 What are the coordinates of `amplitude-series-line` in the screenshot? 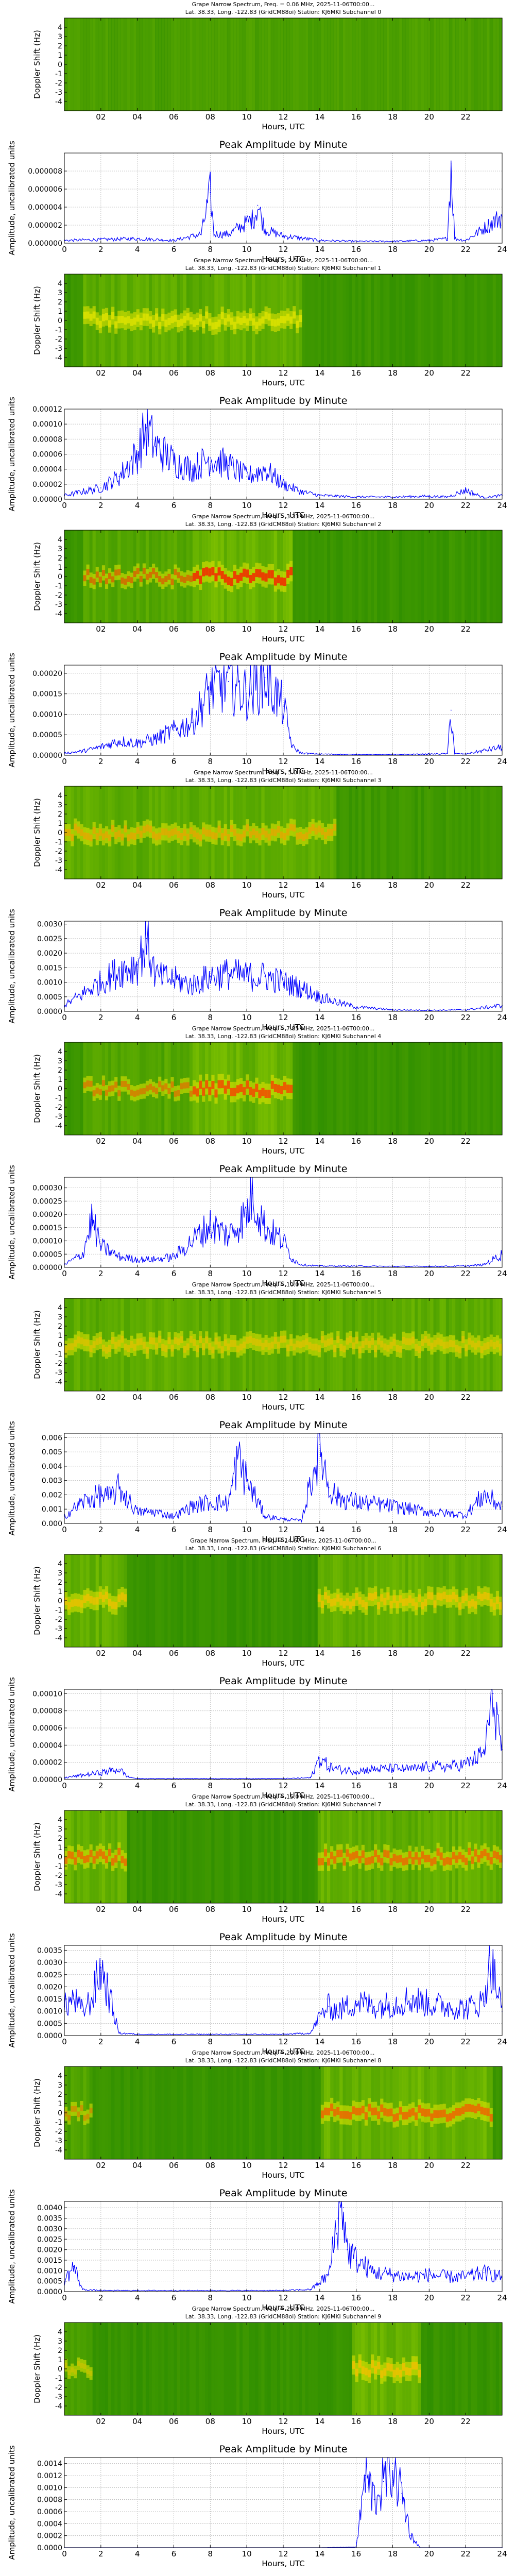 It's located at (283, 454).